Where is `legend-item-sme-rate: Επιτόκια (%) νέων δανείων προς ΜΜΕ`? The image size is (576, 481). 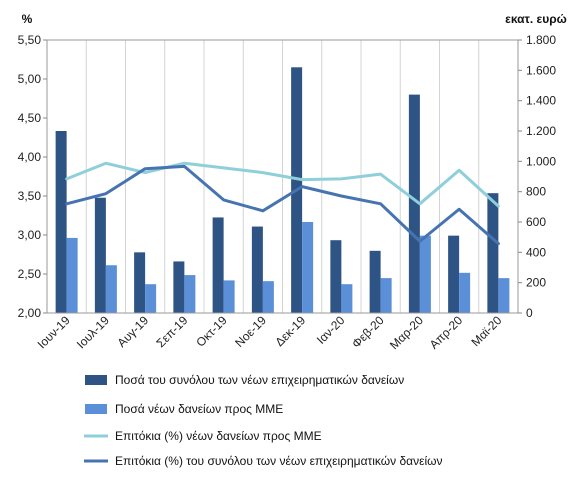 legend-item-sme-rate: Επιτόκια (%) νέων δανείων προς ΜΜΕ is located at coordinates (203, 436).